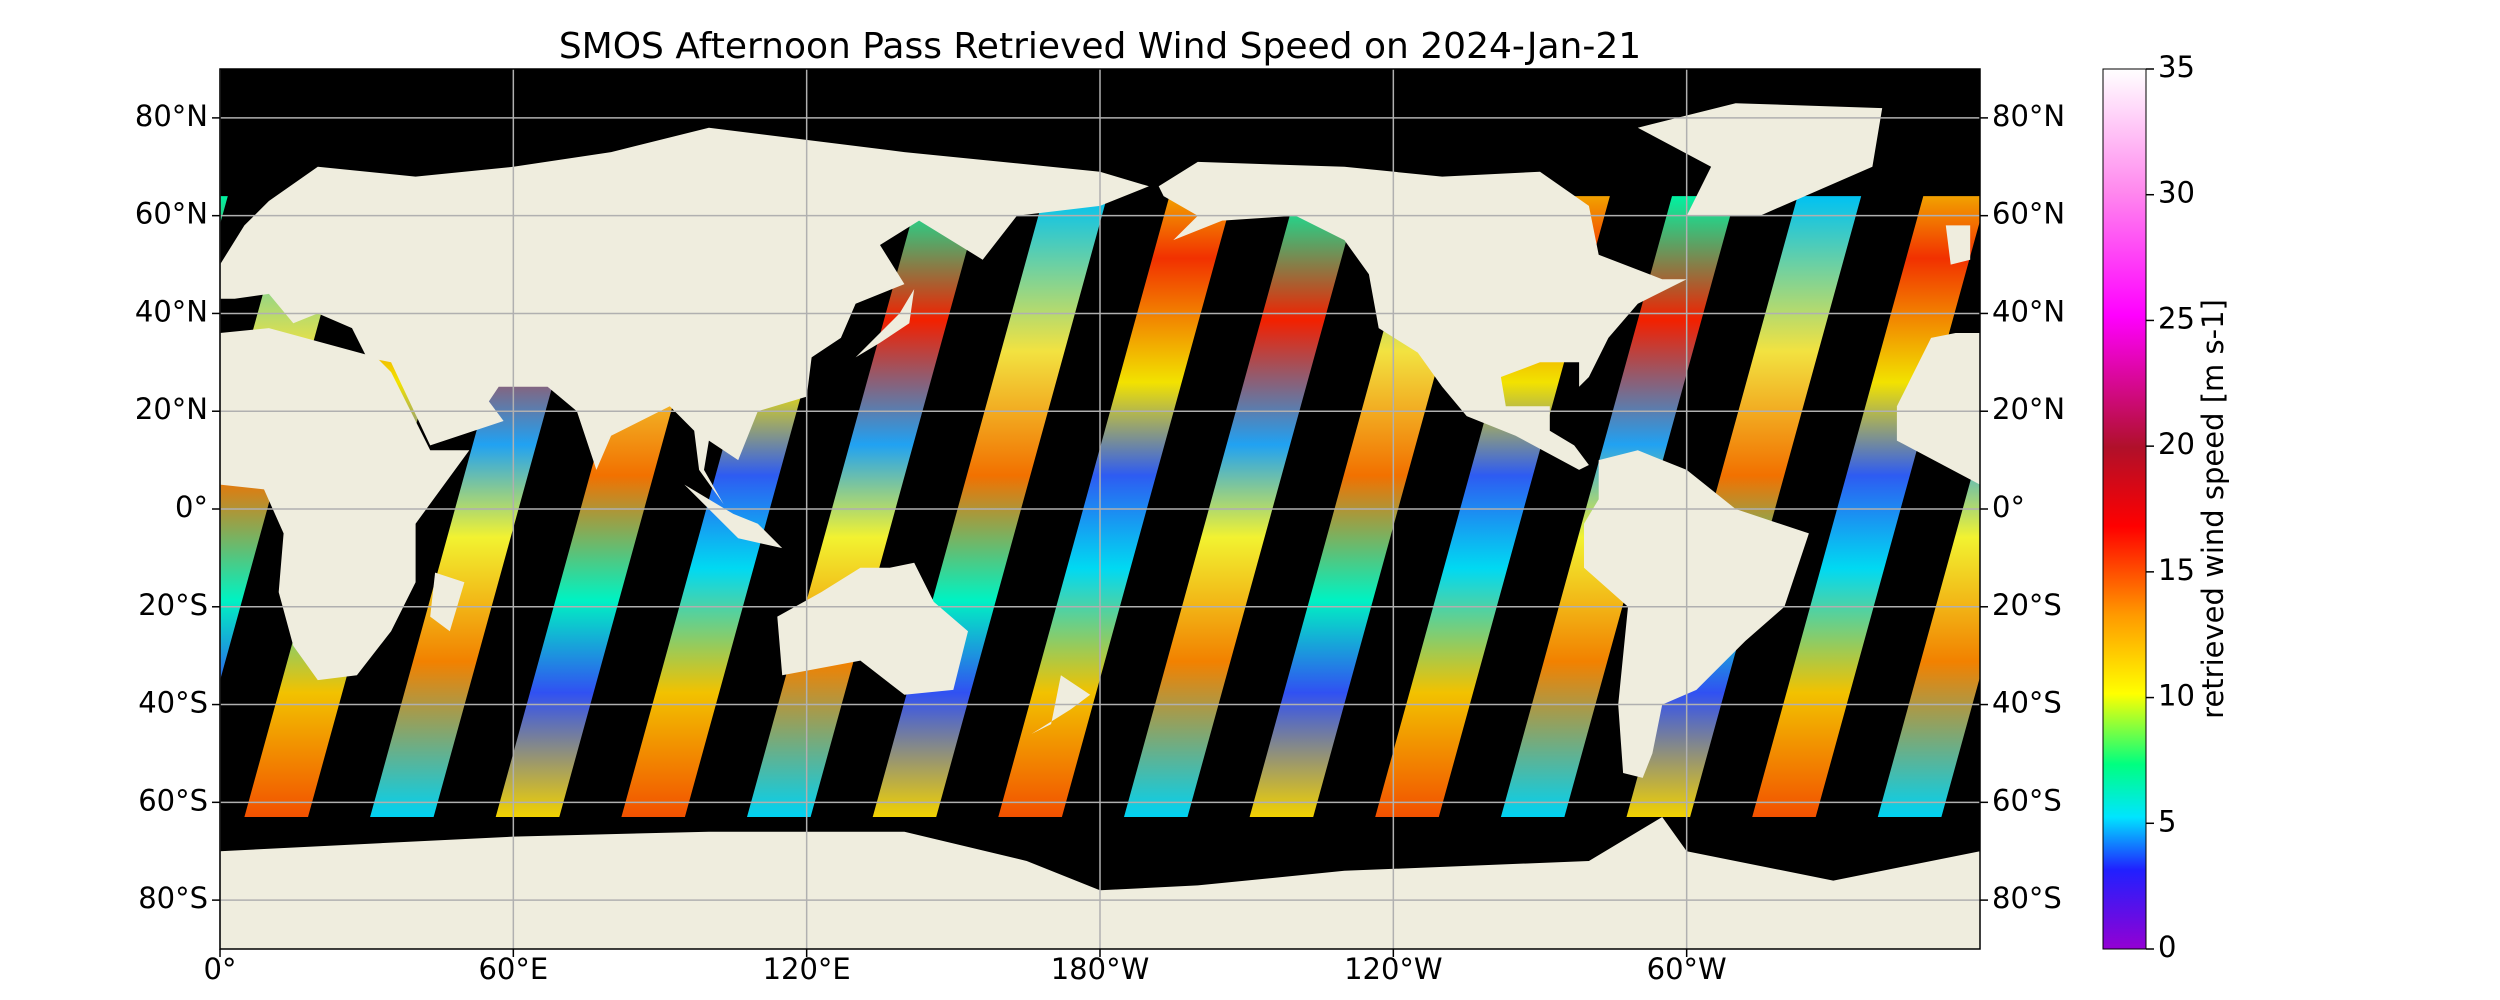 This screenshot has height=1000, width=2500. What do you see at coordinates (171, 409) in the screenshot?
I see `y-tick-label: 20°N` at bounding box center [171, 409].